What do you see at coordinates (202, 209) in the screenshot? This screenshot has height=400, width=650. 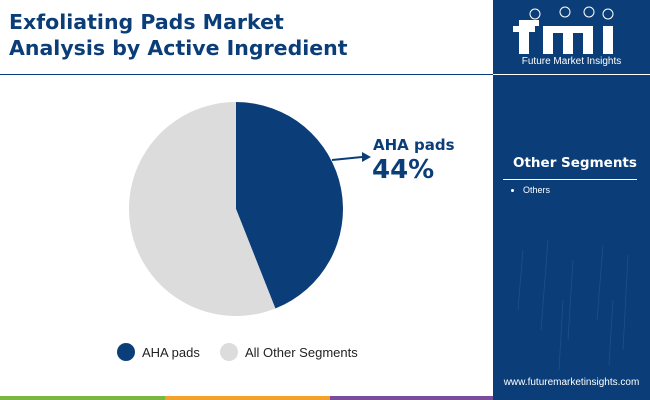 I see `pie-slice-all-other-segments` at bounding box center [202, 209].